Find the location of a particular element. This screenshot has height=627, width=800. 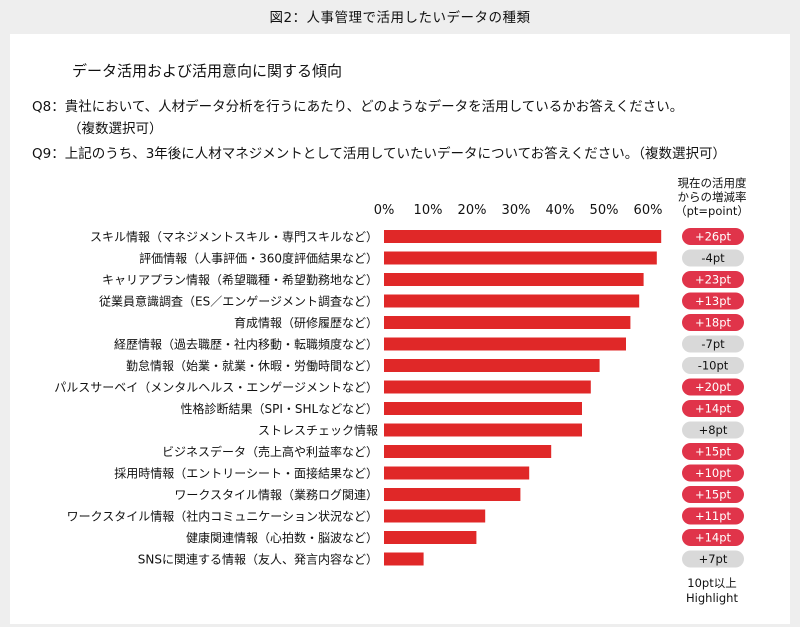

change-rate-label: +10pt is located at coordinates (713, 473).